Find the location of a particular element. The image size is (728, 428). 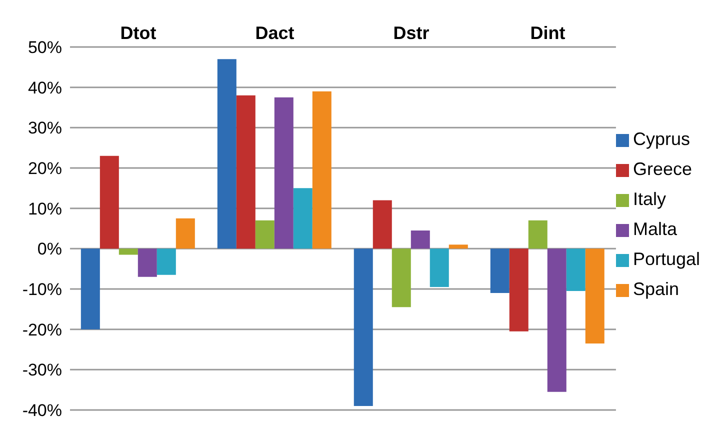

y-tick-label: -20% is located at coordinates (42, 330).